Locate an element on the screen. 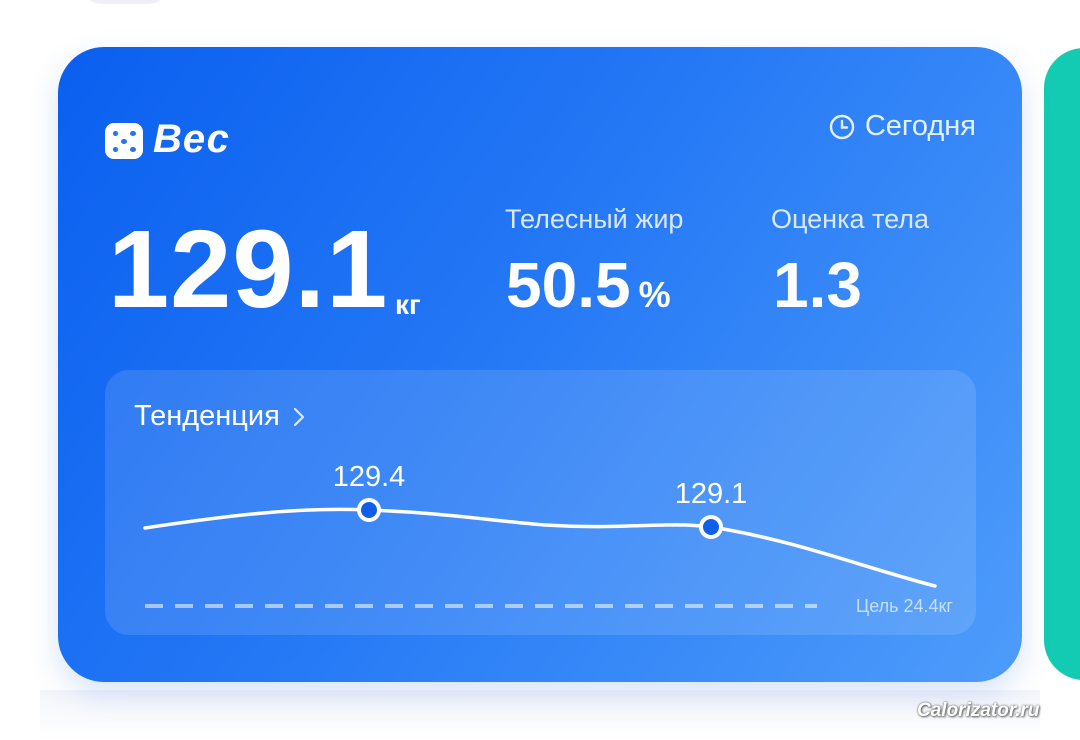 This screenshot has width=1080, height=740. trend-point-label-2: 129.1 is located at coordinates (711, 494).